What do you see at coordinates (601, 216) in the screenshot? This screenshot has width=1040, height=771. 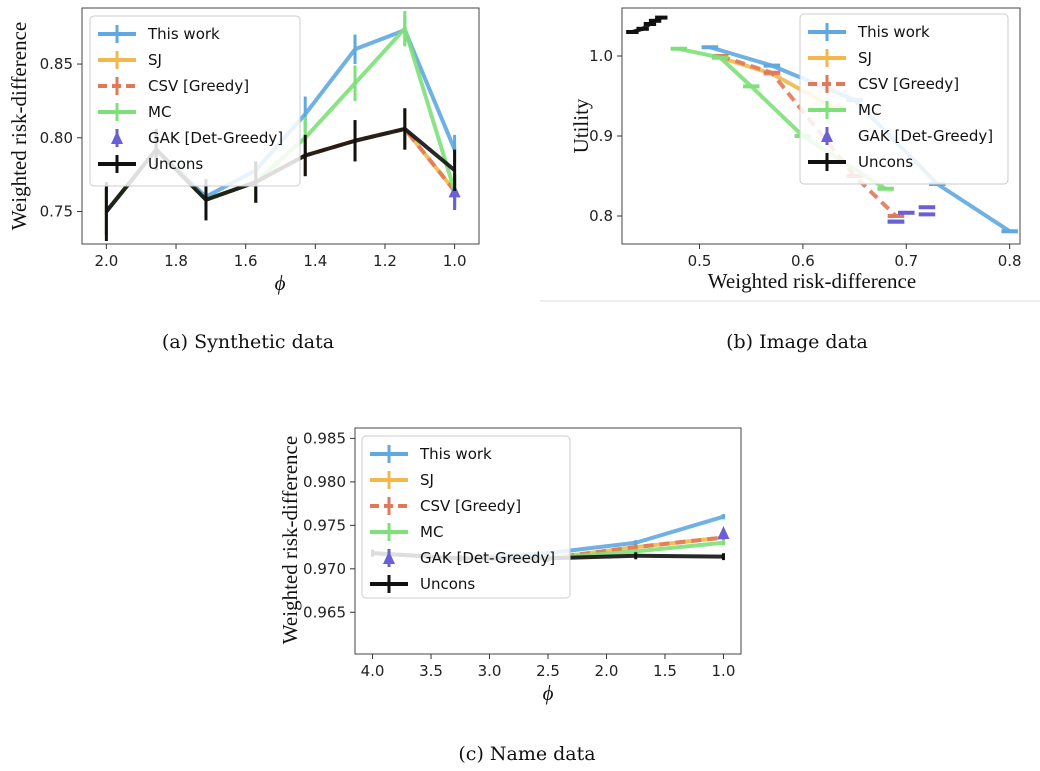 I see `y-tick-label: 0.8` at bounding box center [601, 216].